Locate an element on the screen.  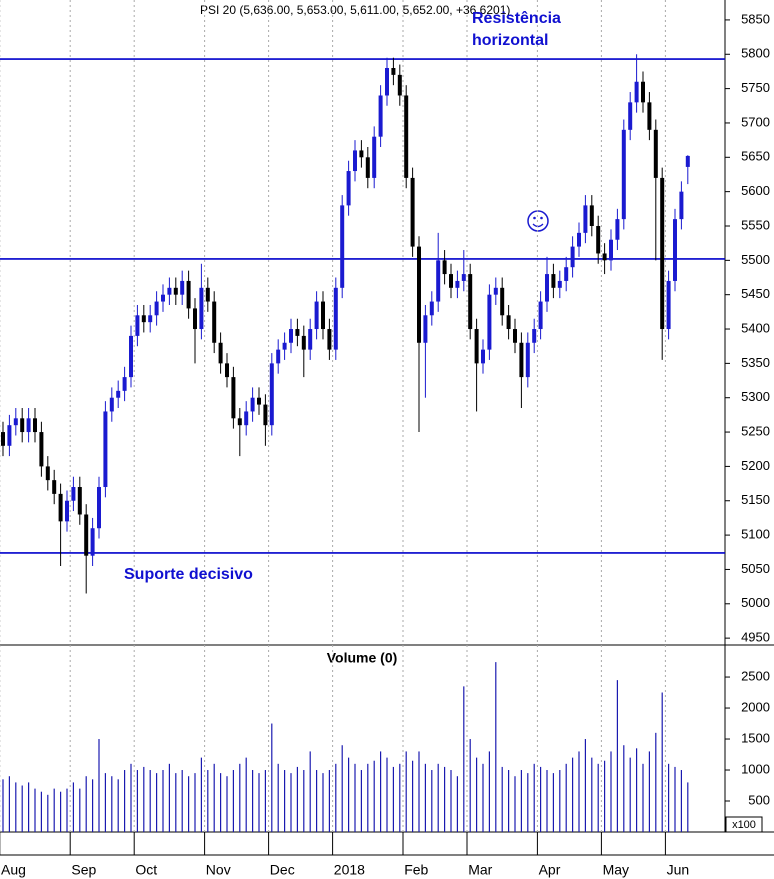
x-tick-label: Jun is located at coordinates (678, 870).